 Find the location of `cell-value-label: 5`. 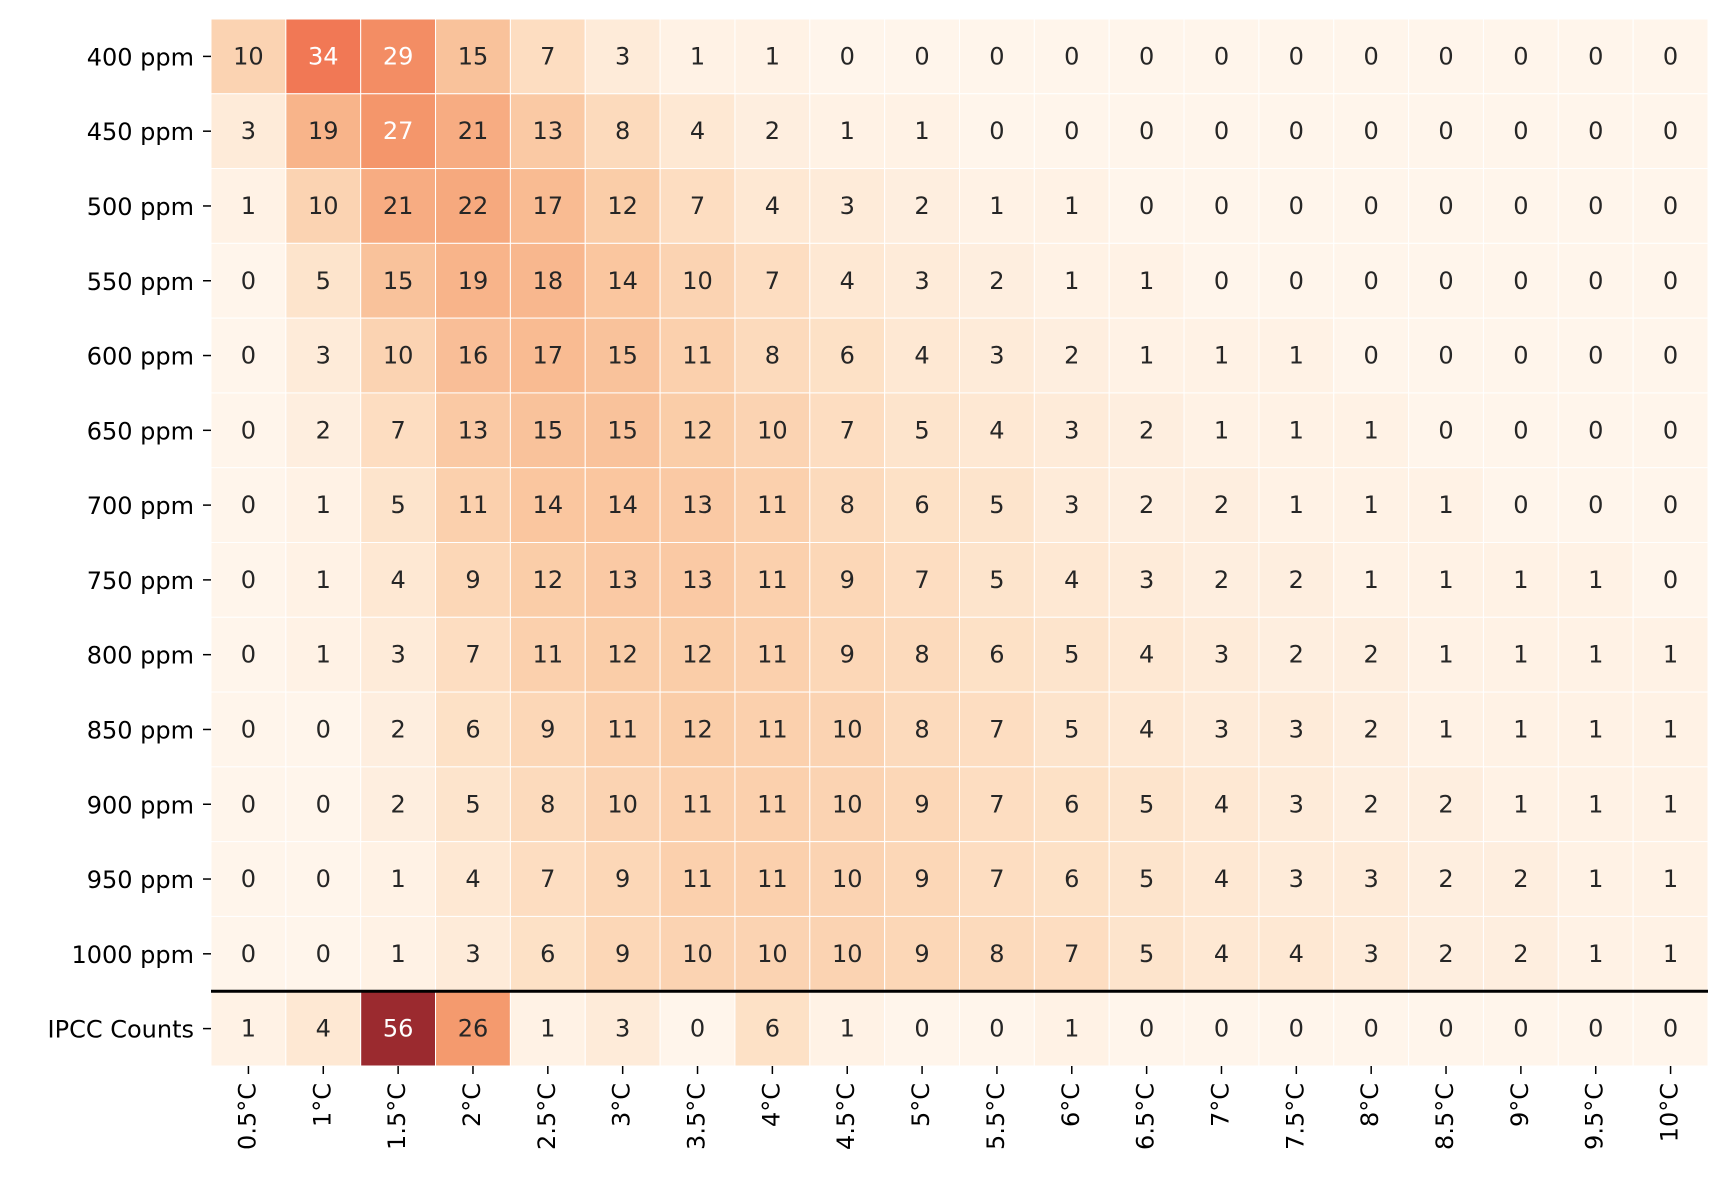

cell-value-label: 5 is located at coordinates (921, 430).